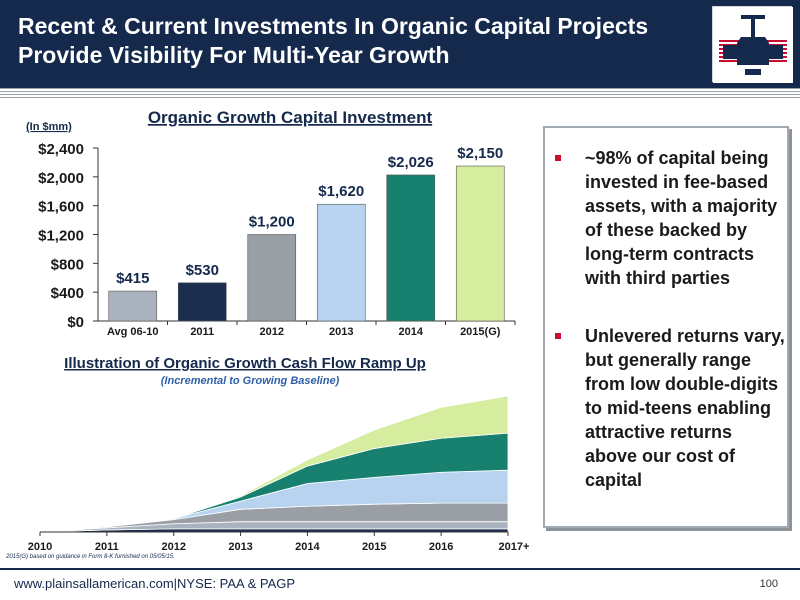  Describe the element at coordinates (480, 332) in the screenshot. I see `x-tick-label: 2015(G)` at that location.